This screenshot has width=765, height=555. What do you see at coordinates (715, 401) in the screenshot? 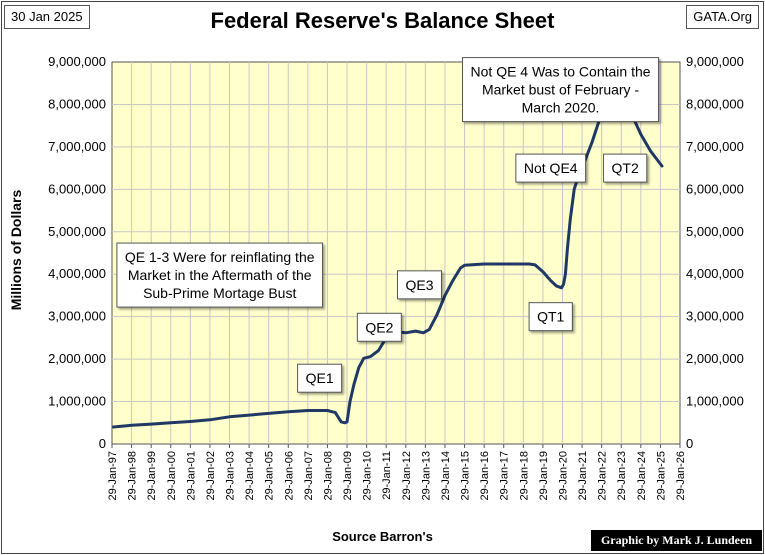
I see `y-tick-label-right: 1,000,000` at bounding box center [715, 401].